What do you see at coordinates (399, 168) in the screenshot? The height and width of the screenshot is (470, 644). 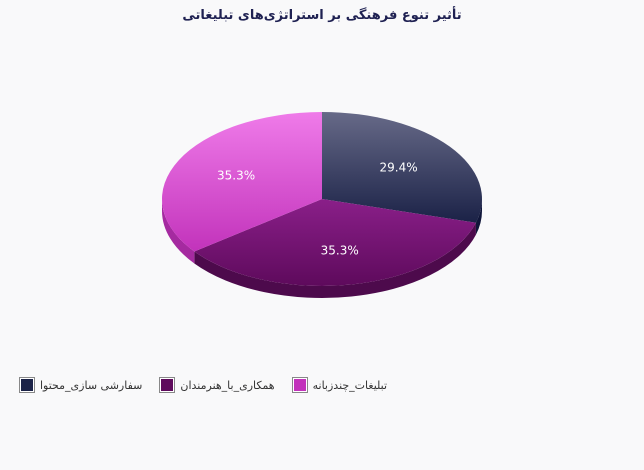 I see `slice-label-0: 29.4%` at bounding box center [399, 168].